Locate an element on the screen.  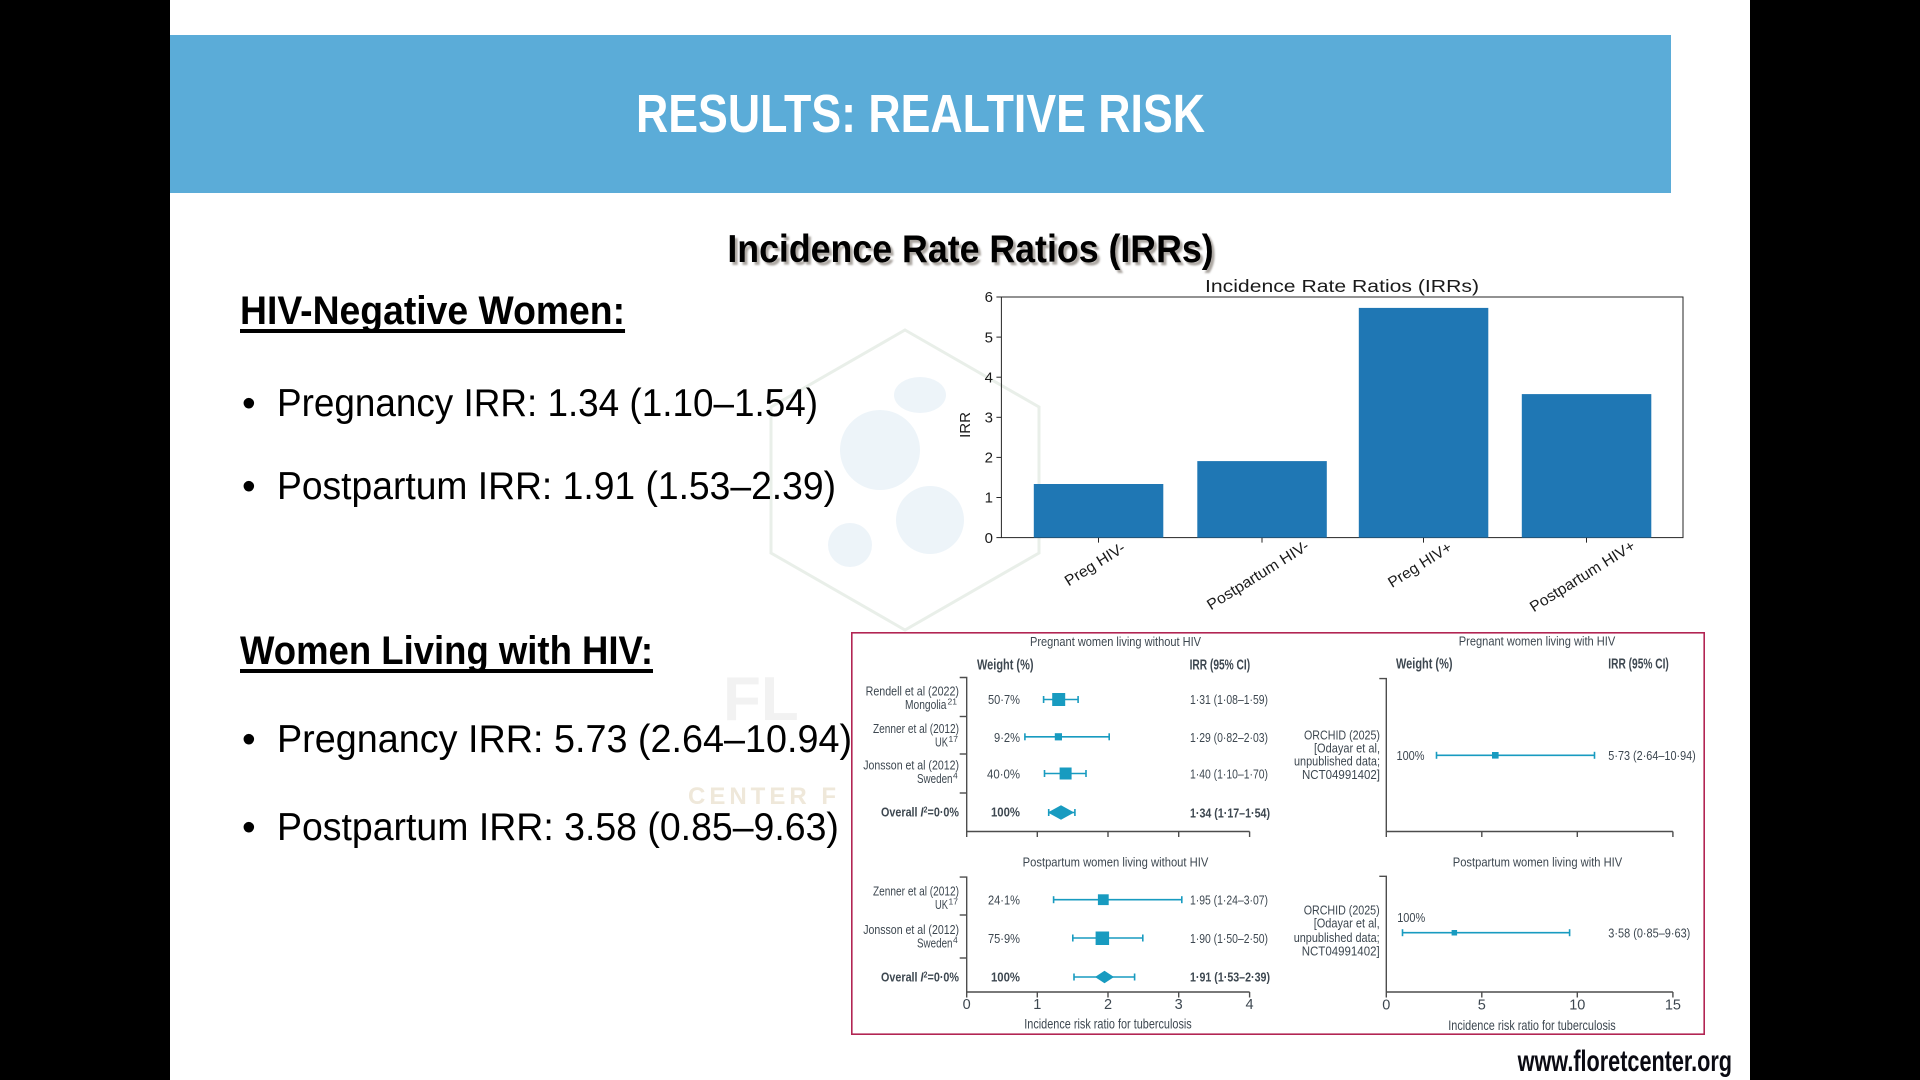
svg-text: 9·2% is located at coordinates (1007, 737).